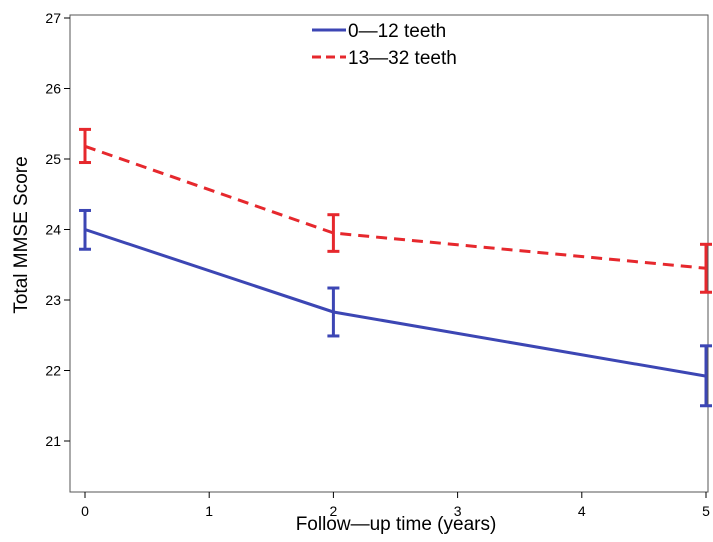 The height and width of the screenshot is (542, 713). What do you see at coordinates (384, 45) in the screenshot?
I see `legend: 0—12 teeth 13—32 teeth` at bounding box center [384, 45].